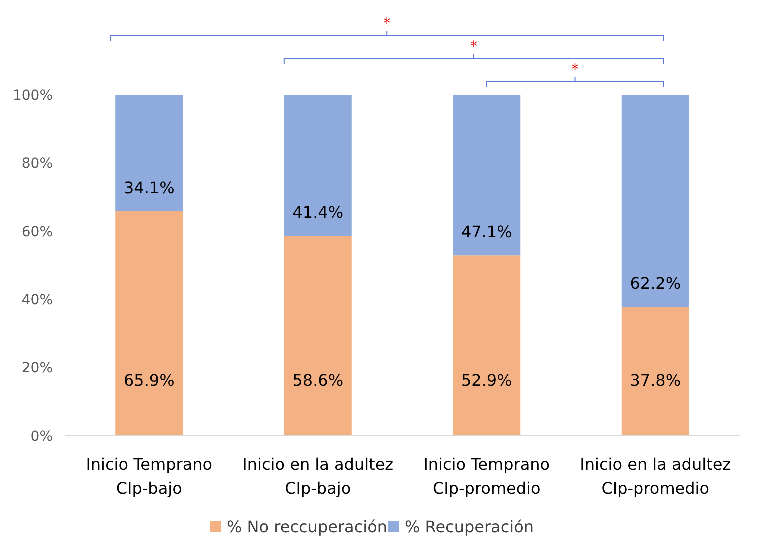 The height and width of the screenshot is (539, 766). Describe the element at coordinates (486, 232) in the screenshot. I see `data-label: 47.1%` at that location.